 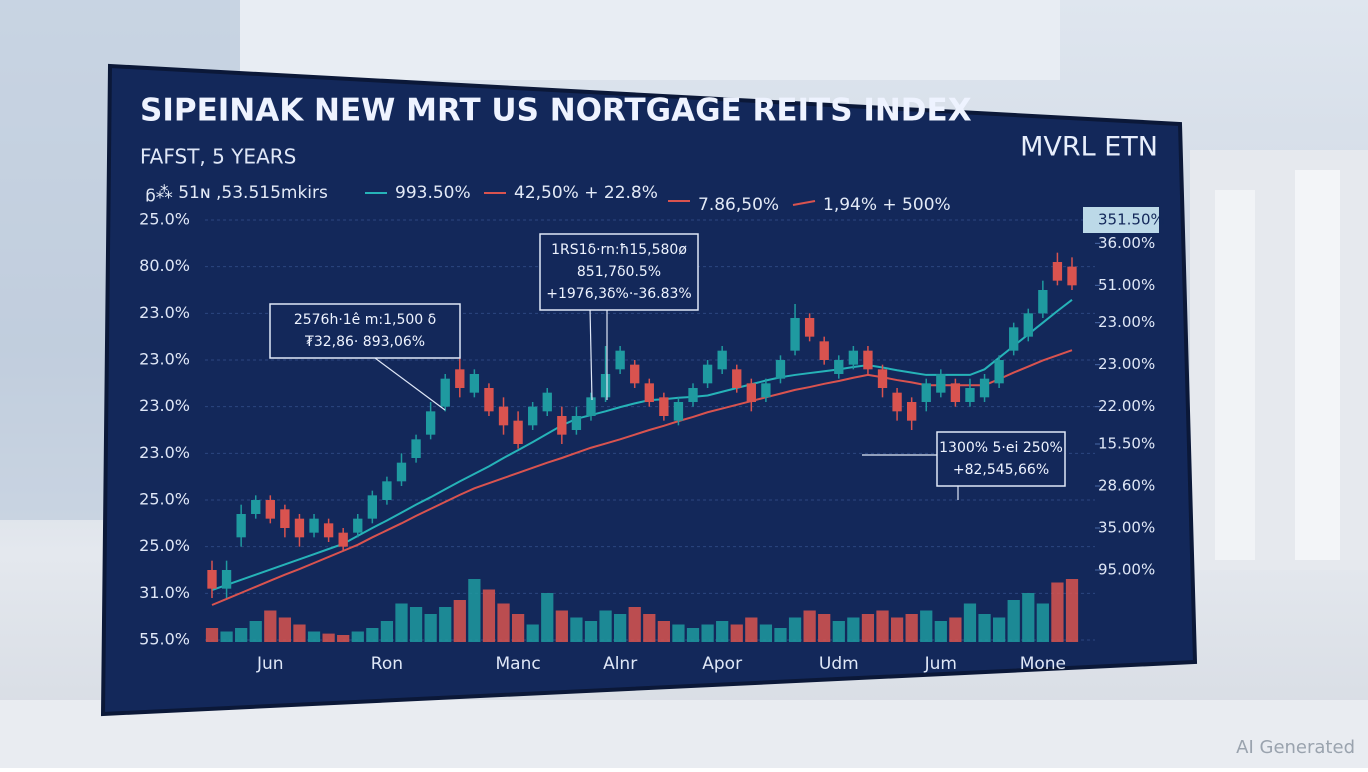 I want to click on building-top, so click(x=650, y=40).